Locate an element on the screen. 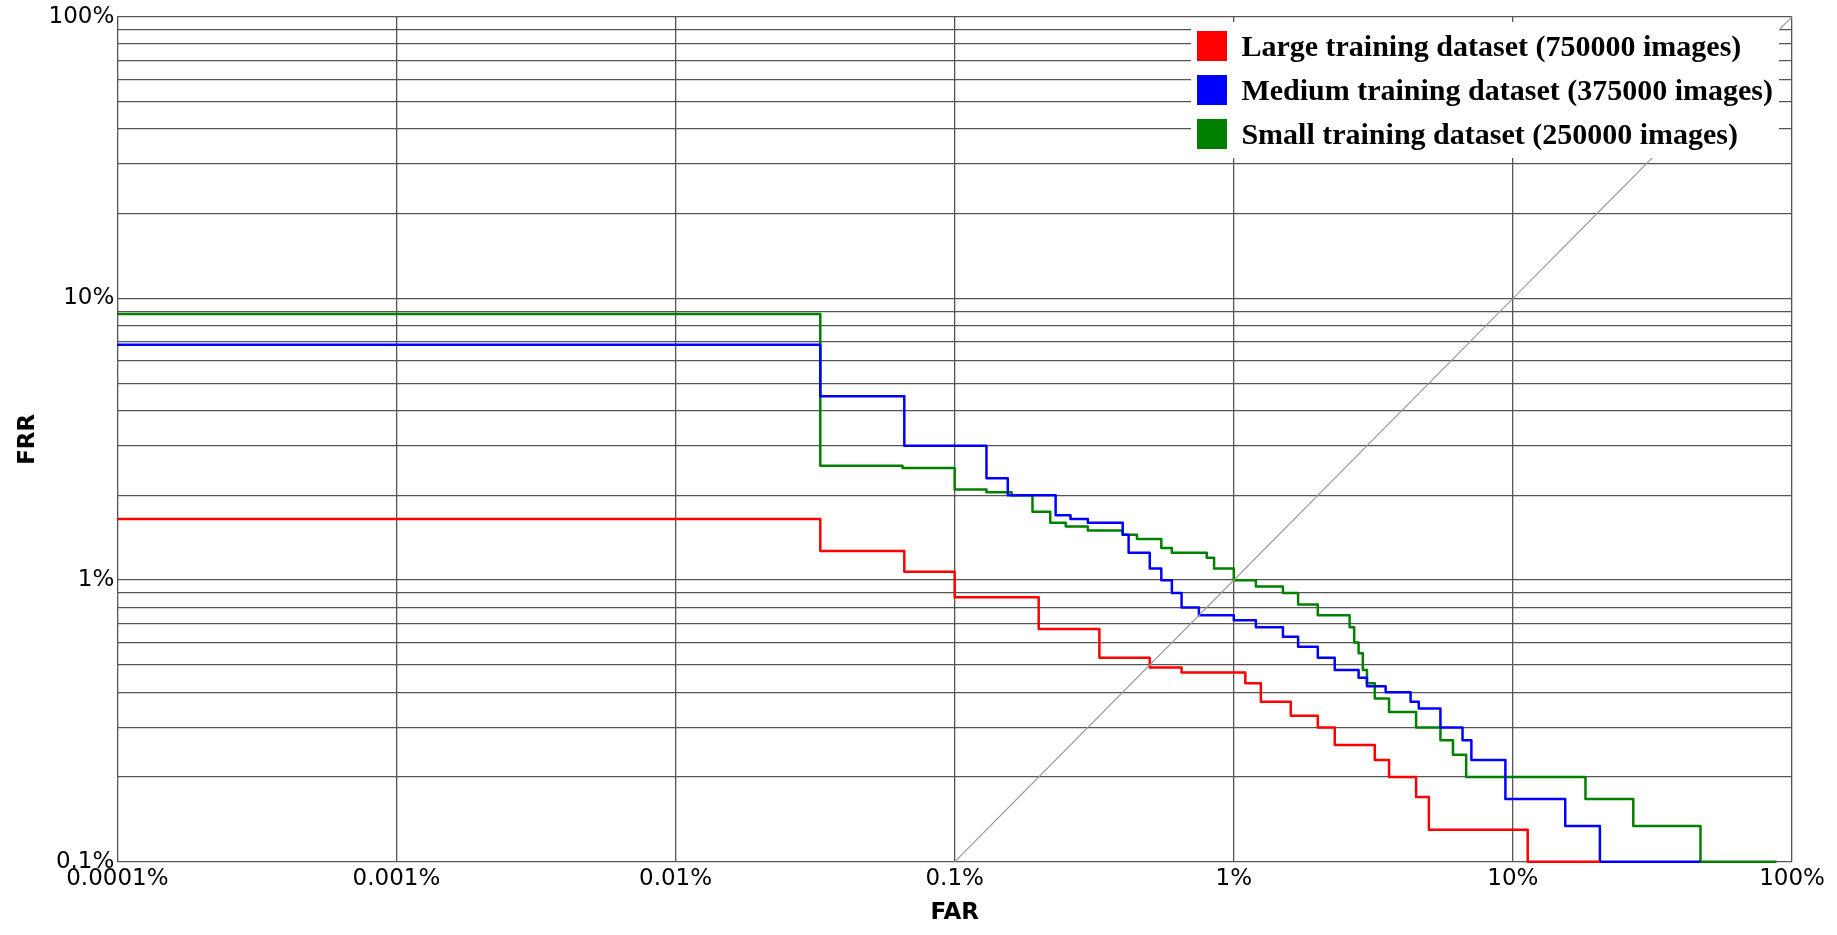 This screenshot has width=1837, height=935. legend-label: Medium training dataset (375000 images) is located at coordinates (1507, 90).